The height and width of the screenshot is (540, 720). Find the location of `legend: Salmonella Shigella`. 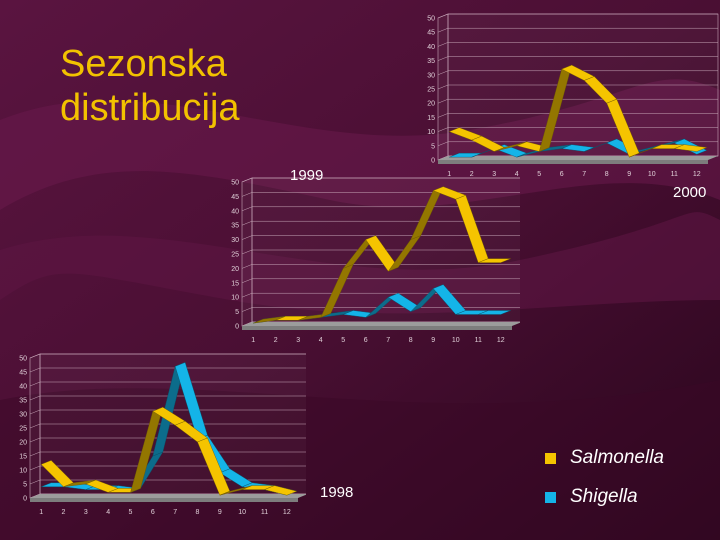

legend: Salmonella Shigella is located at coordinates (604, 485).